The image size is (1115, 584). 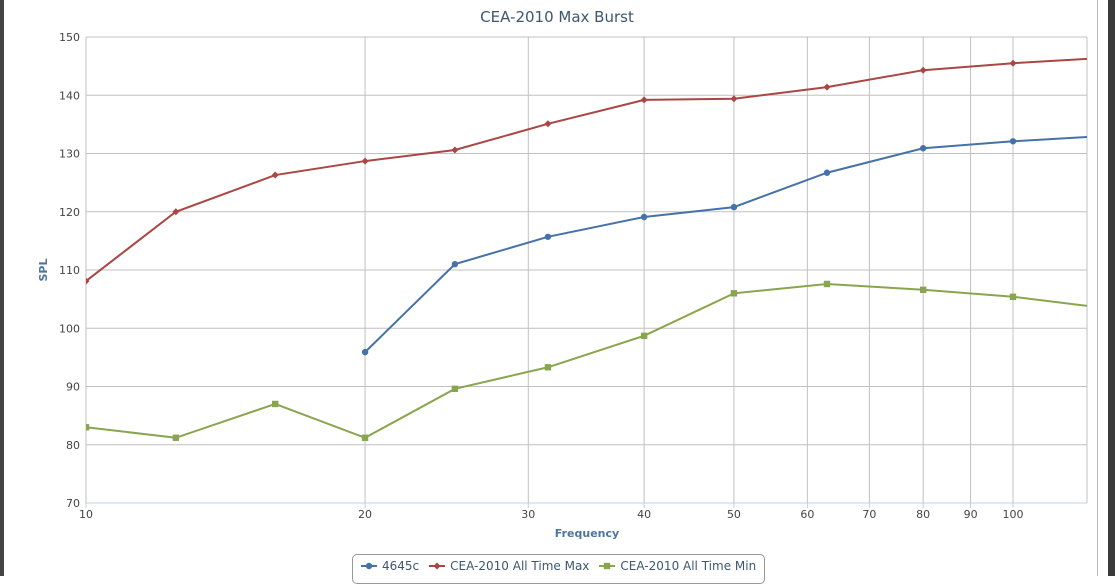 What do you see at coordinates (971, 514) in the screenshot?
I see `x-tick-label: 90` at bounding box center [971, 514].